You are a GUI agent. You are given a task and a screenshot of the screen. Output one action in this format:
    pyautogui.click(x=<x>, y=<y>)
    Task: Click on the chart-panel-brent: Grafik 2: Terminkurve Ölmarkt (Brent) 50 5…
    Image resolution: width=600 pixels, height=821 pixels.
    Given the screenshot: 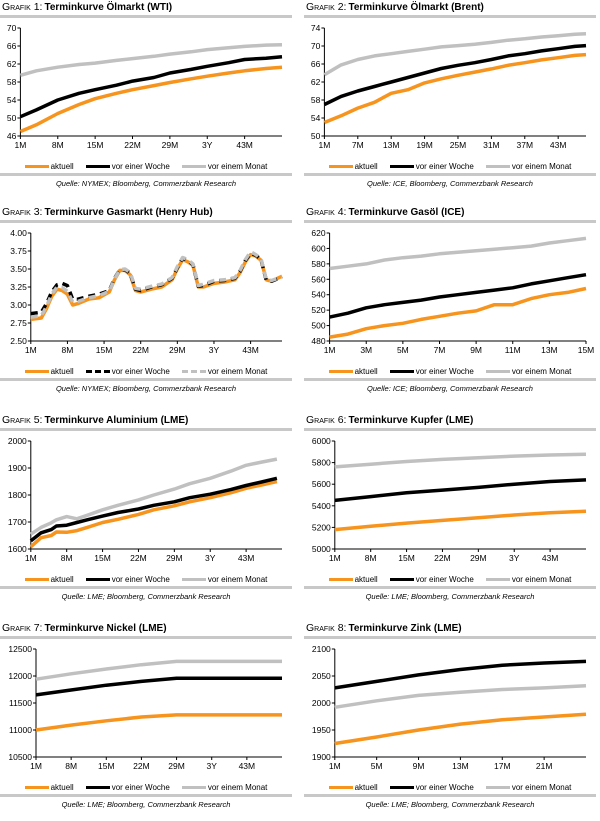 What is the action you would take?
    pyautogui.click(x=452, y=100)
    